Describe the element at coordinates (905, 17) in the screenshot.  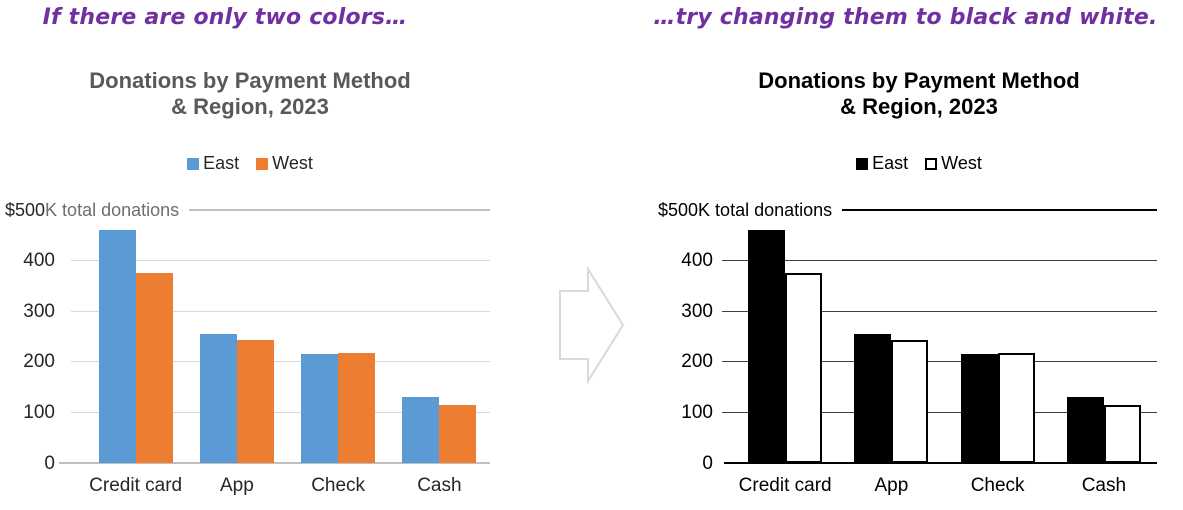
I see `caption-right: …try changing them to black and white.` at that location.